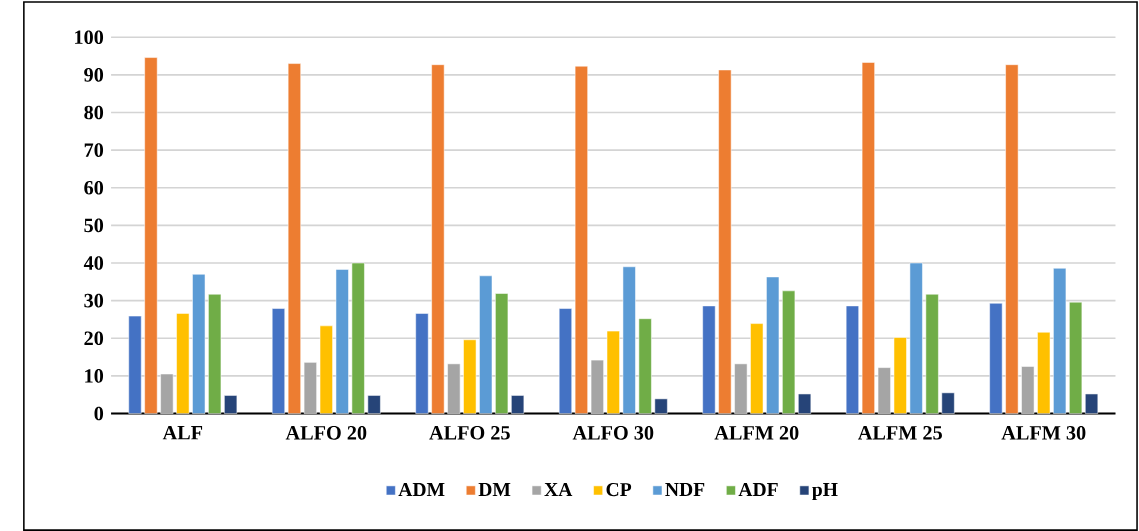 This screenshot has height=531, width=1139. Describe the element at coordinates (94, 225) in the screenshot. I see `y-tick-label: 50` at that location.